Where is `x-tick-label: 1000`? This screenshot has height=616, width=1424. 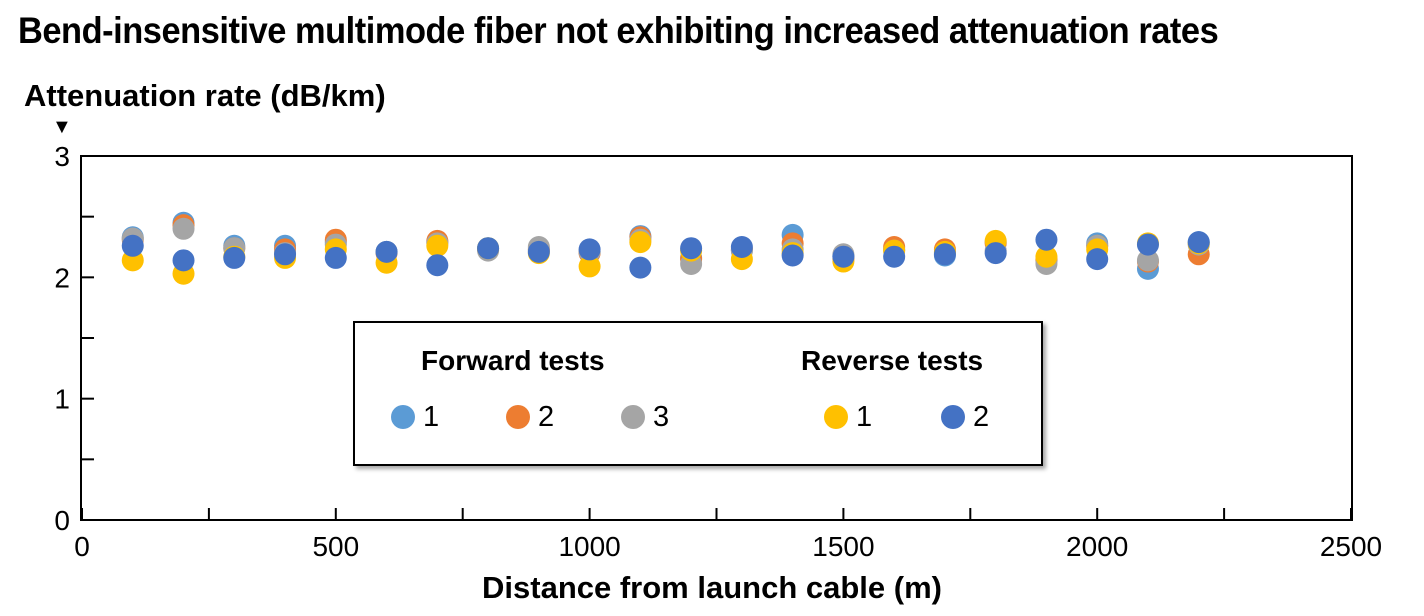
x-tick-label: 1000 is located at coordinates (589, 546).